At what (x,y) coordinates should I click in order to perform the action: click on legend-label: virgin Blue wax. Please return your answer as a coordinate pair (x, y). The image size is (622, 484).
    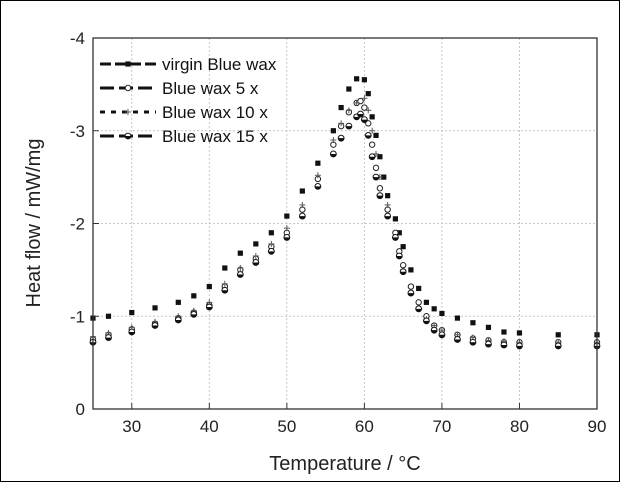
    Looking at the image, I should click on (219, 64).